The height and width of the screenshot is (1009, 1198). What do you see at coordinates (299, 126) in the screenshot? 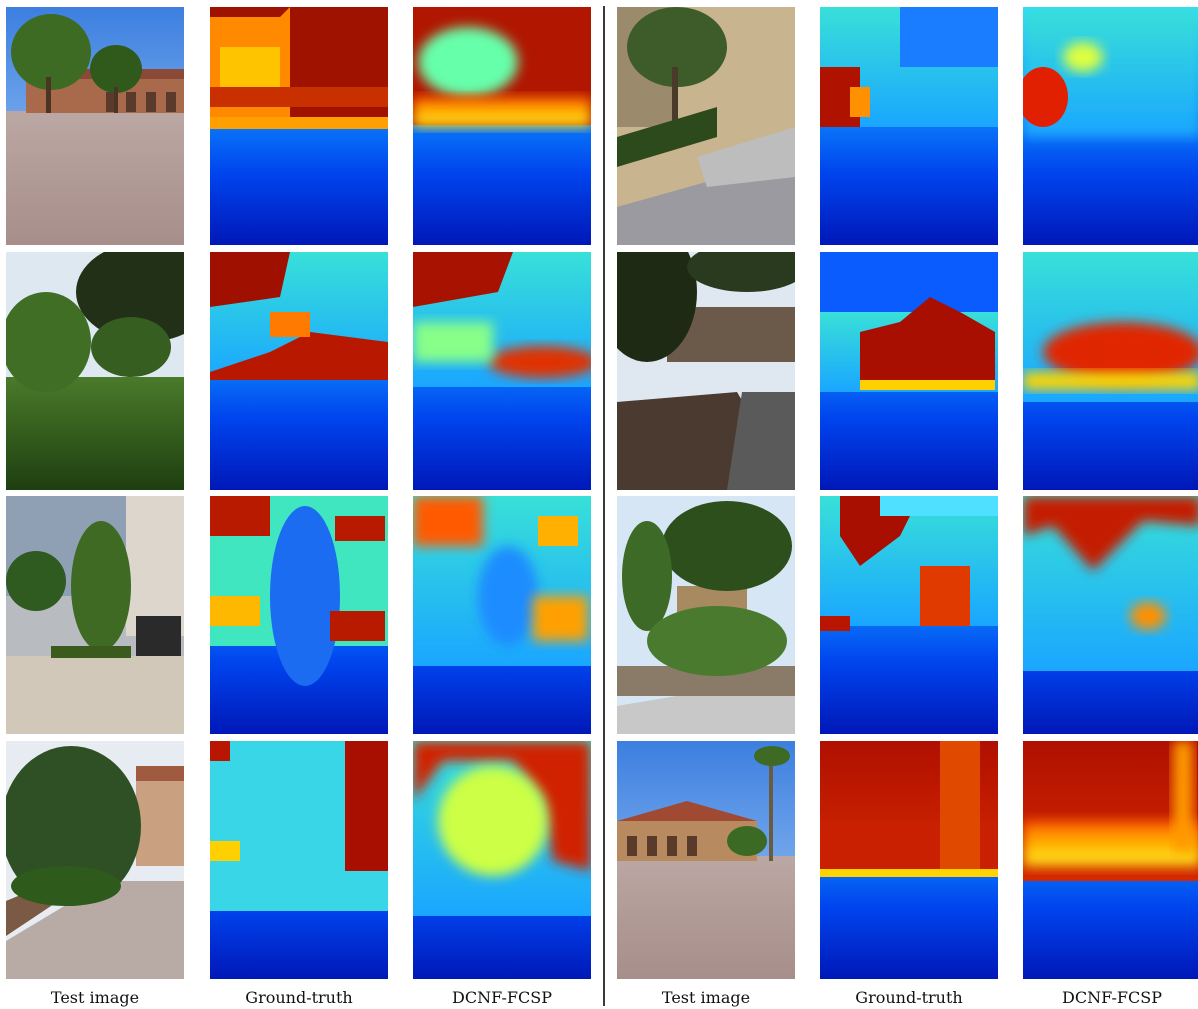
I see `ground-truth-r1-left` at bounding box center [299, 126].